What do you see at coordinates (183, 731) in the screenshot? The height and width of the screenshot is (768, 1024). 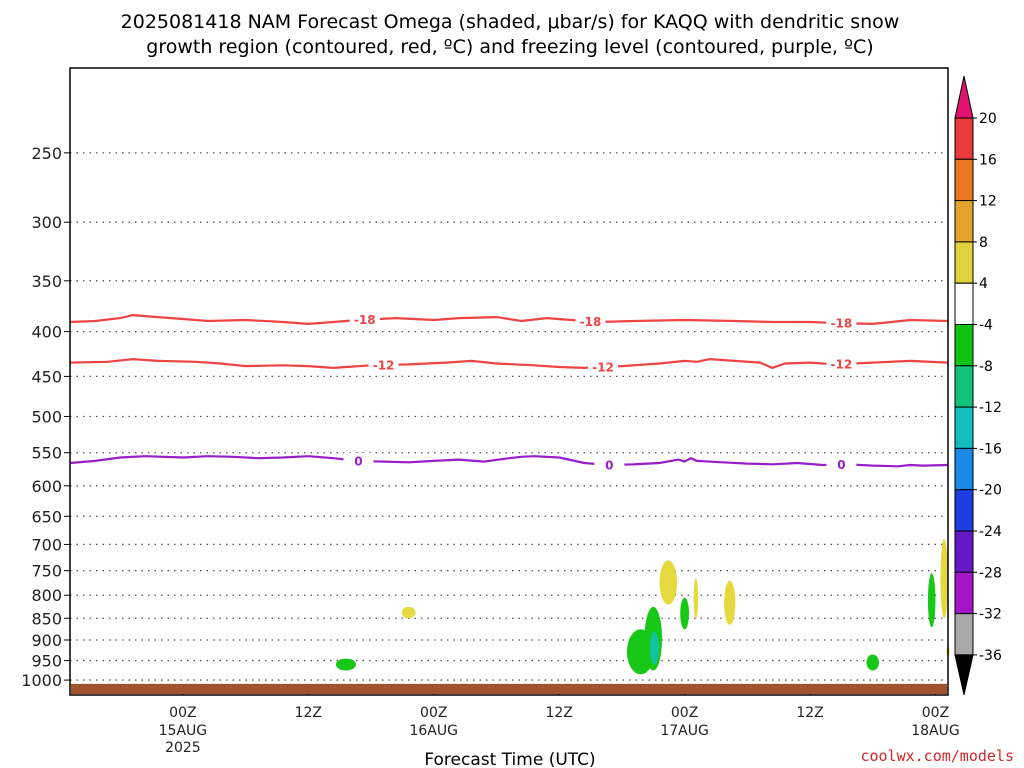 I see `x-tick-date-0: 15AUG` at bounding box center [183, 731].